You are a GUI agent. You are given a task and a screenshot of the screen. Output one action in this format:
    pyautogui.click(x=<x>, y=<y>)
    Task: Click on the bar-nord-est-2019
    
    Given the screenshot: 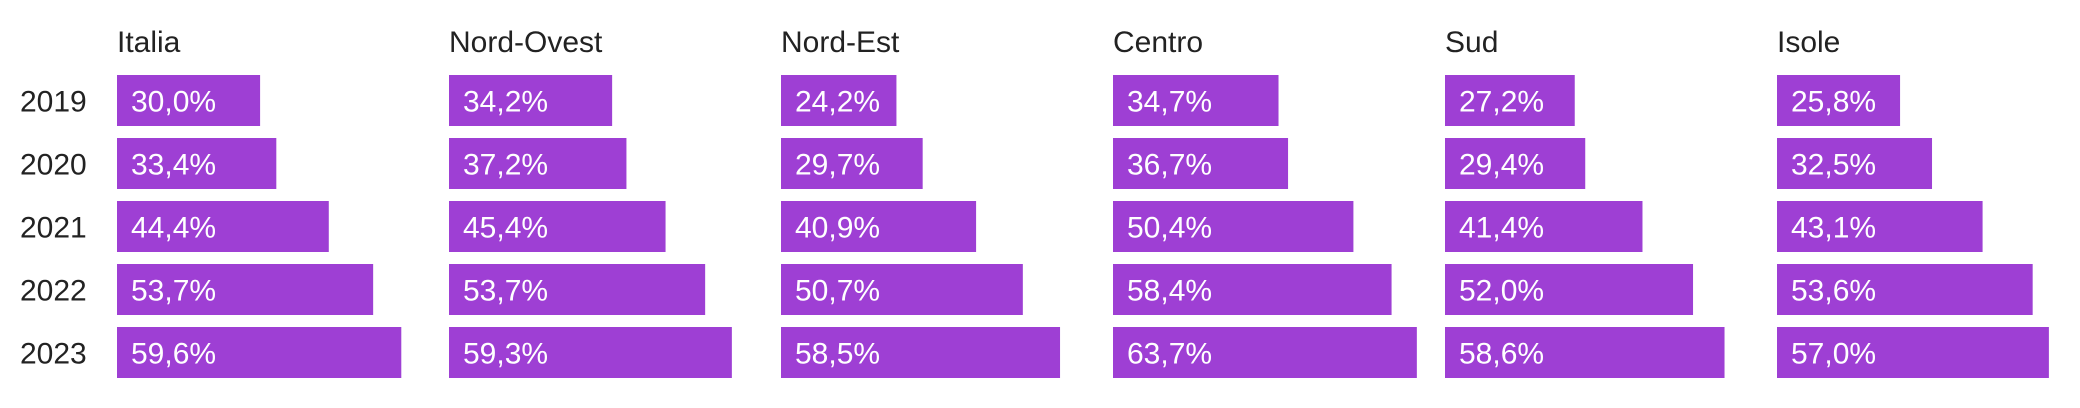 What is the action you would take?
    pyautogui.click(x=839, y=100)
    